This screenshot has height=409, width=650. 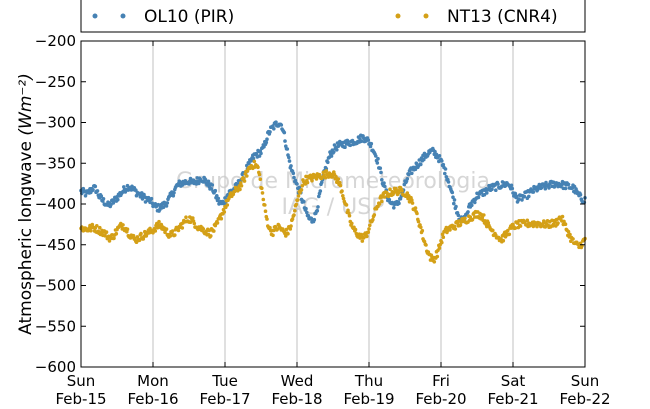 What do you see at coordinates (26, 204) in the screenshot?
I see `y-axis-title: Atmospheric longwave (Wm⁻²)` at bounding box center [26, 204].